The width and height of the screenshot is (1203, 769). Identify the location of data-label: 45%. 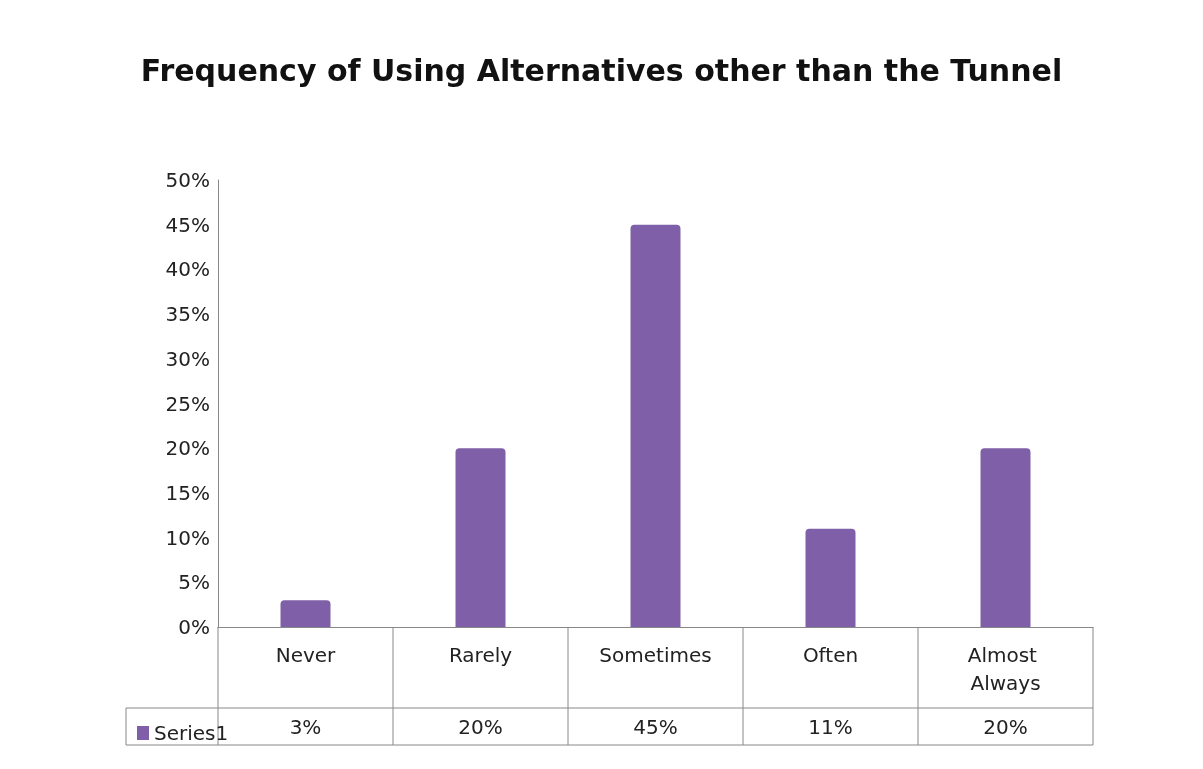
(655, 726).